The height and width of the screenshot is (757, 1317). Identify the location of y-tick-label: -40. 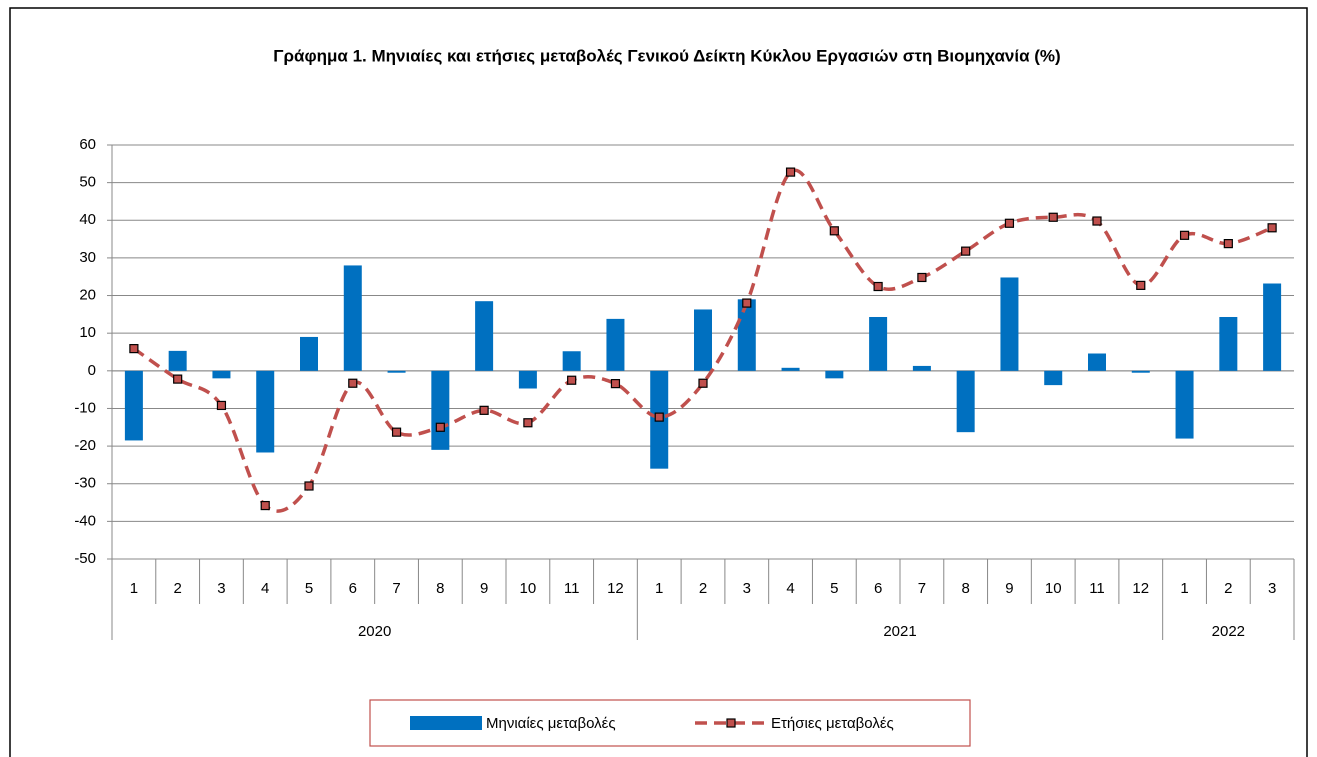
(85, 520).